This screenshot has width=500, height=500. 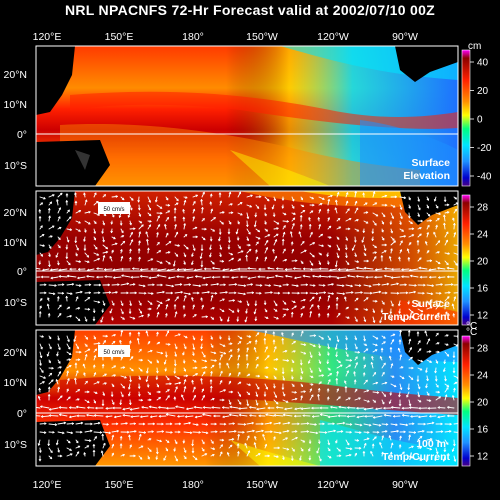 I want to click on colorbar-tick-label: 0, so click(x=480, y=120).